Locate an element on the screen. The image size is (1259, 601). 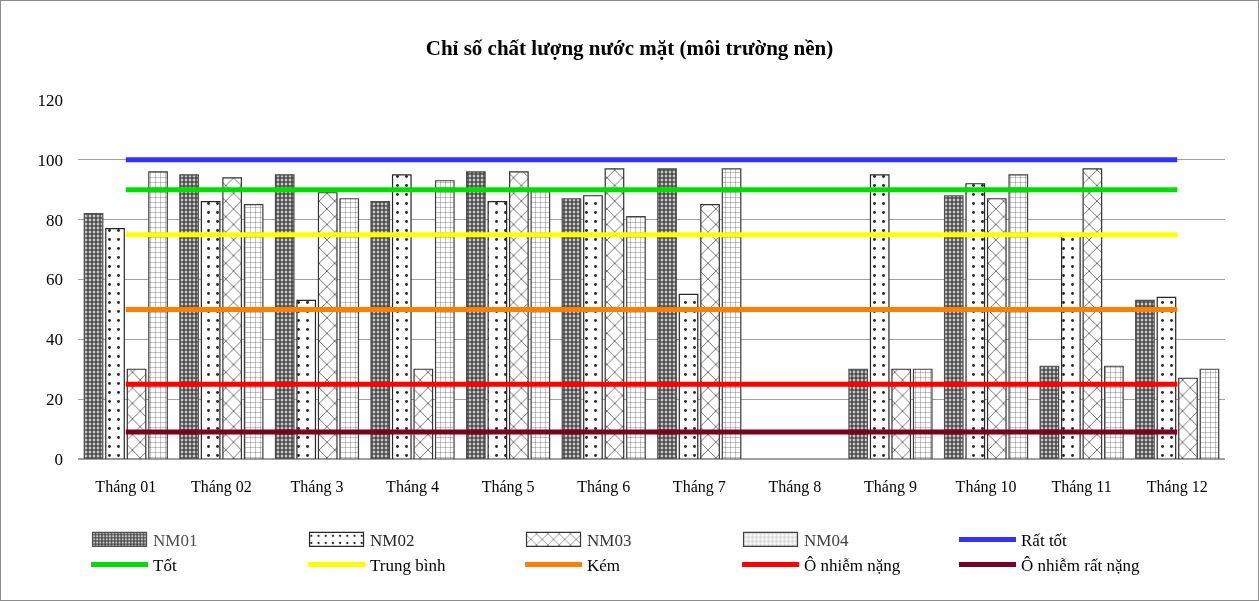
x-tick-label: Tháng 01 is located at coordinates (126, 487).